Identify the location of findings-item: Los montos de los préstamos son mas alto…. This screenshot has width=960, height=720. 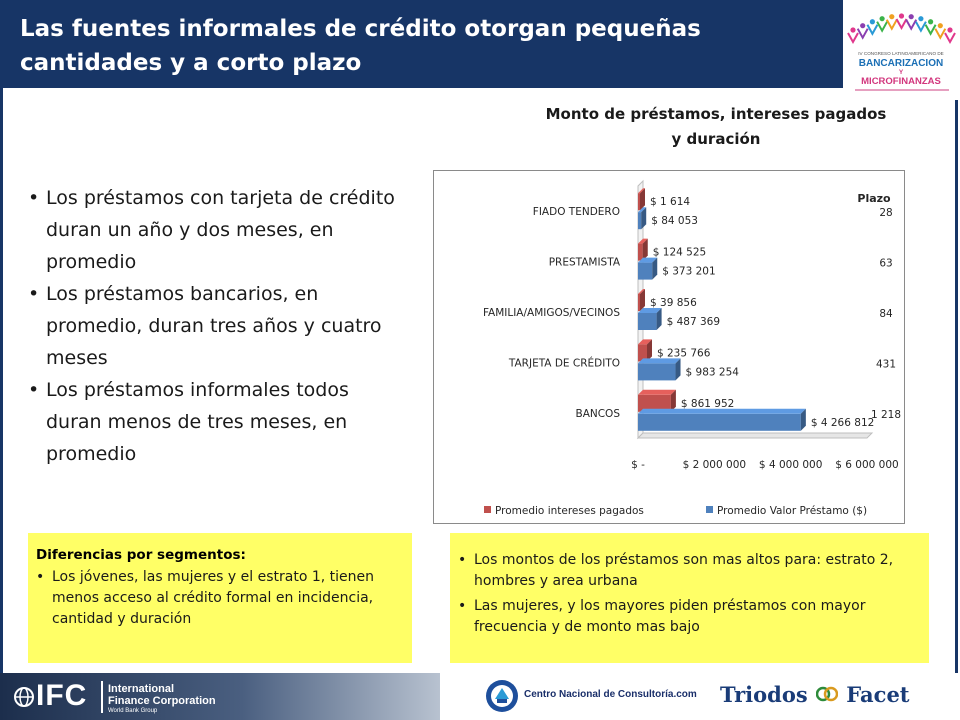
(688, 571).